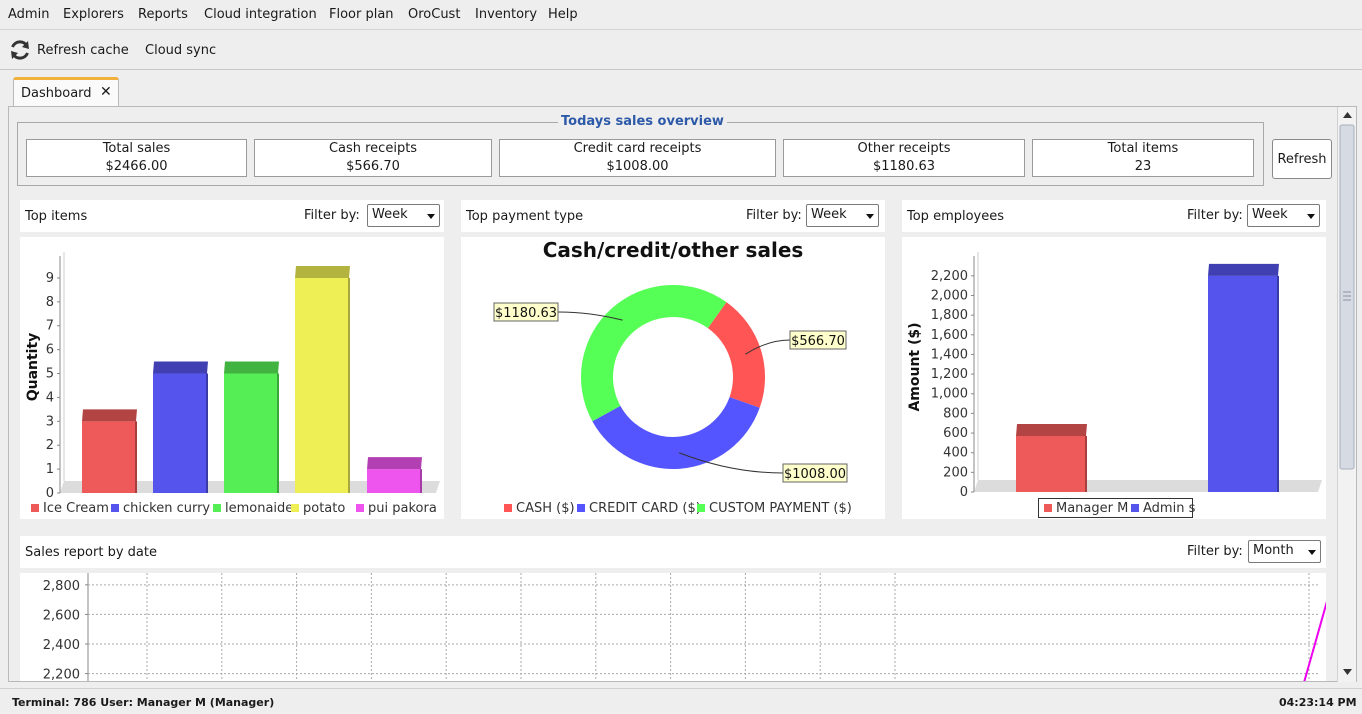  I want to click on y-tick-label: 2,200, so click(949, 276).